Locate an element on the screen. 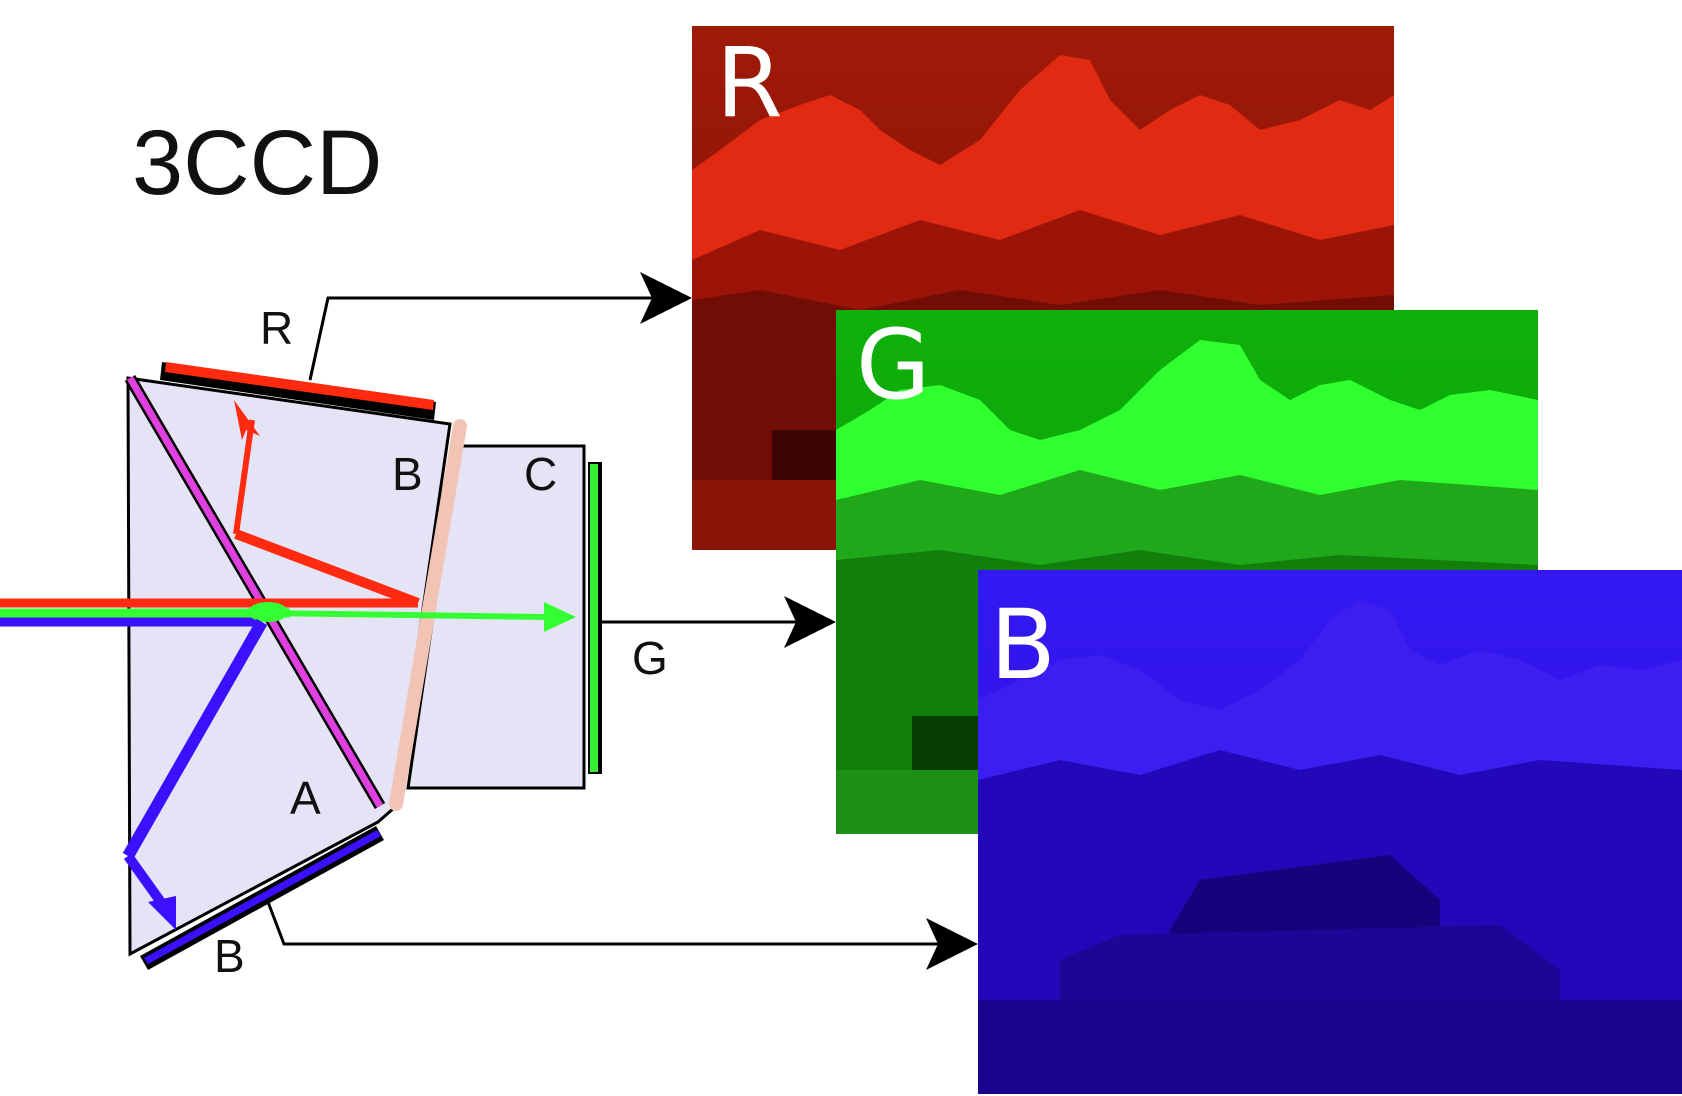 The image size is (1682, 1096). red-arrow-head is located at coordinates (666, 298).